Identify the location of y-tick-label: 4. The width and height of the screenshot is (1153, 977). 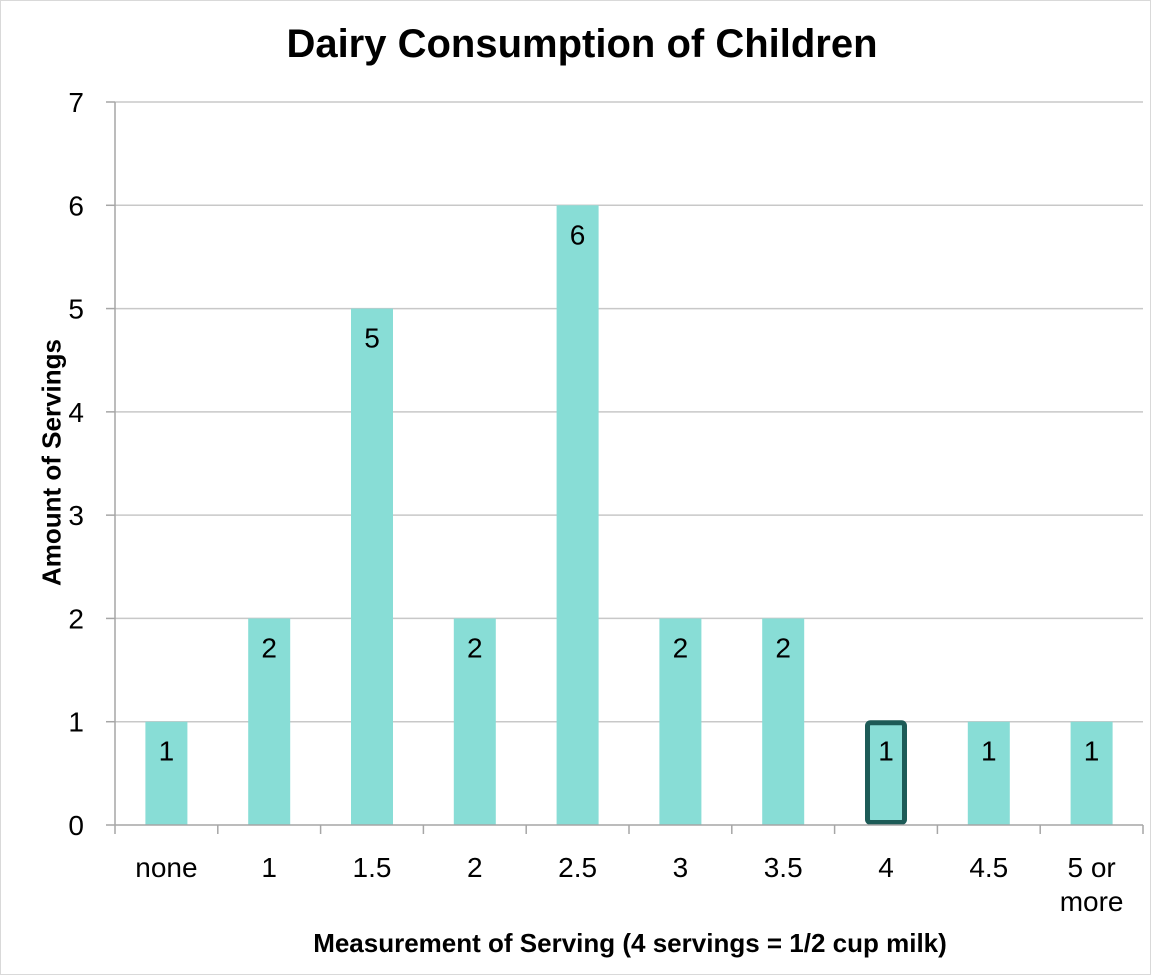
(76, 412).